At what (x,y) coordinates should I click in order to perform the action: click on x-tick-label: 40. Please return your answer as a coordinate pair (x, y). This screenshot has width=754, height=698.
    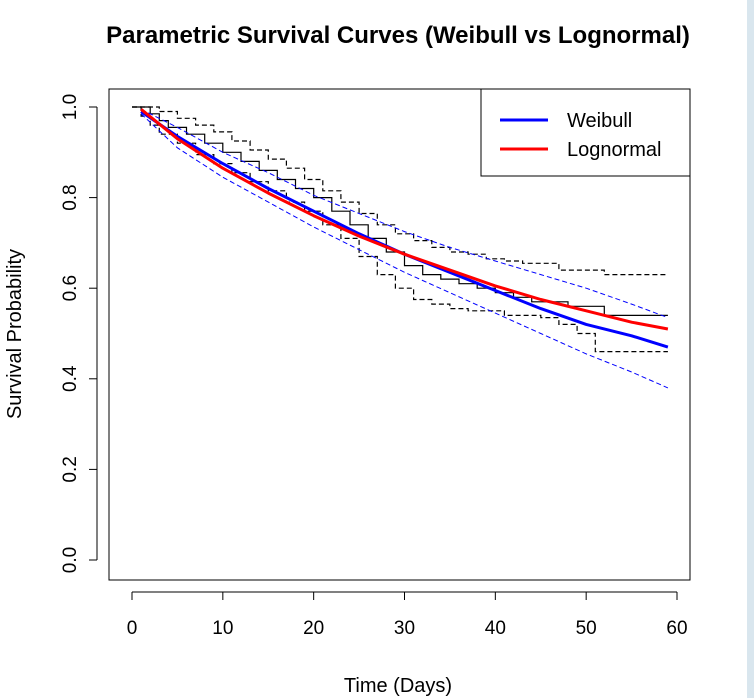
    Looking at the image, I should click on (495, 628).